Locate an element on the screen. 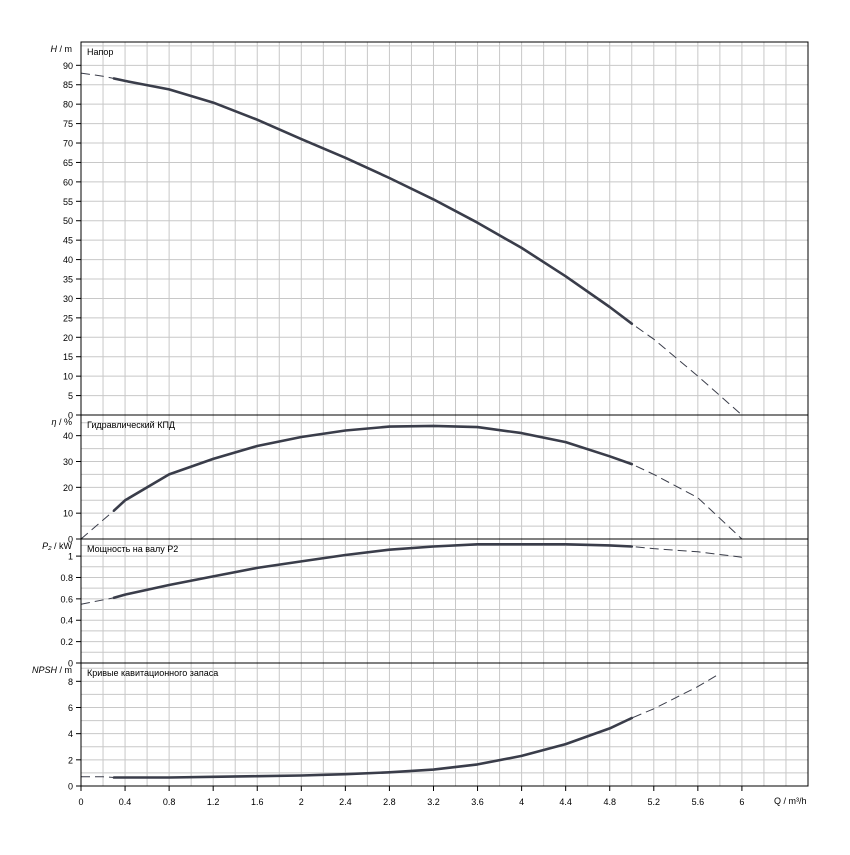 The image size is (850, 855). y-tick-label: 6 is located at coordinates (70, 708).